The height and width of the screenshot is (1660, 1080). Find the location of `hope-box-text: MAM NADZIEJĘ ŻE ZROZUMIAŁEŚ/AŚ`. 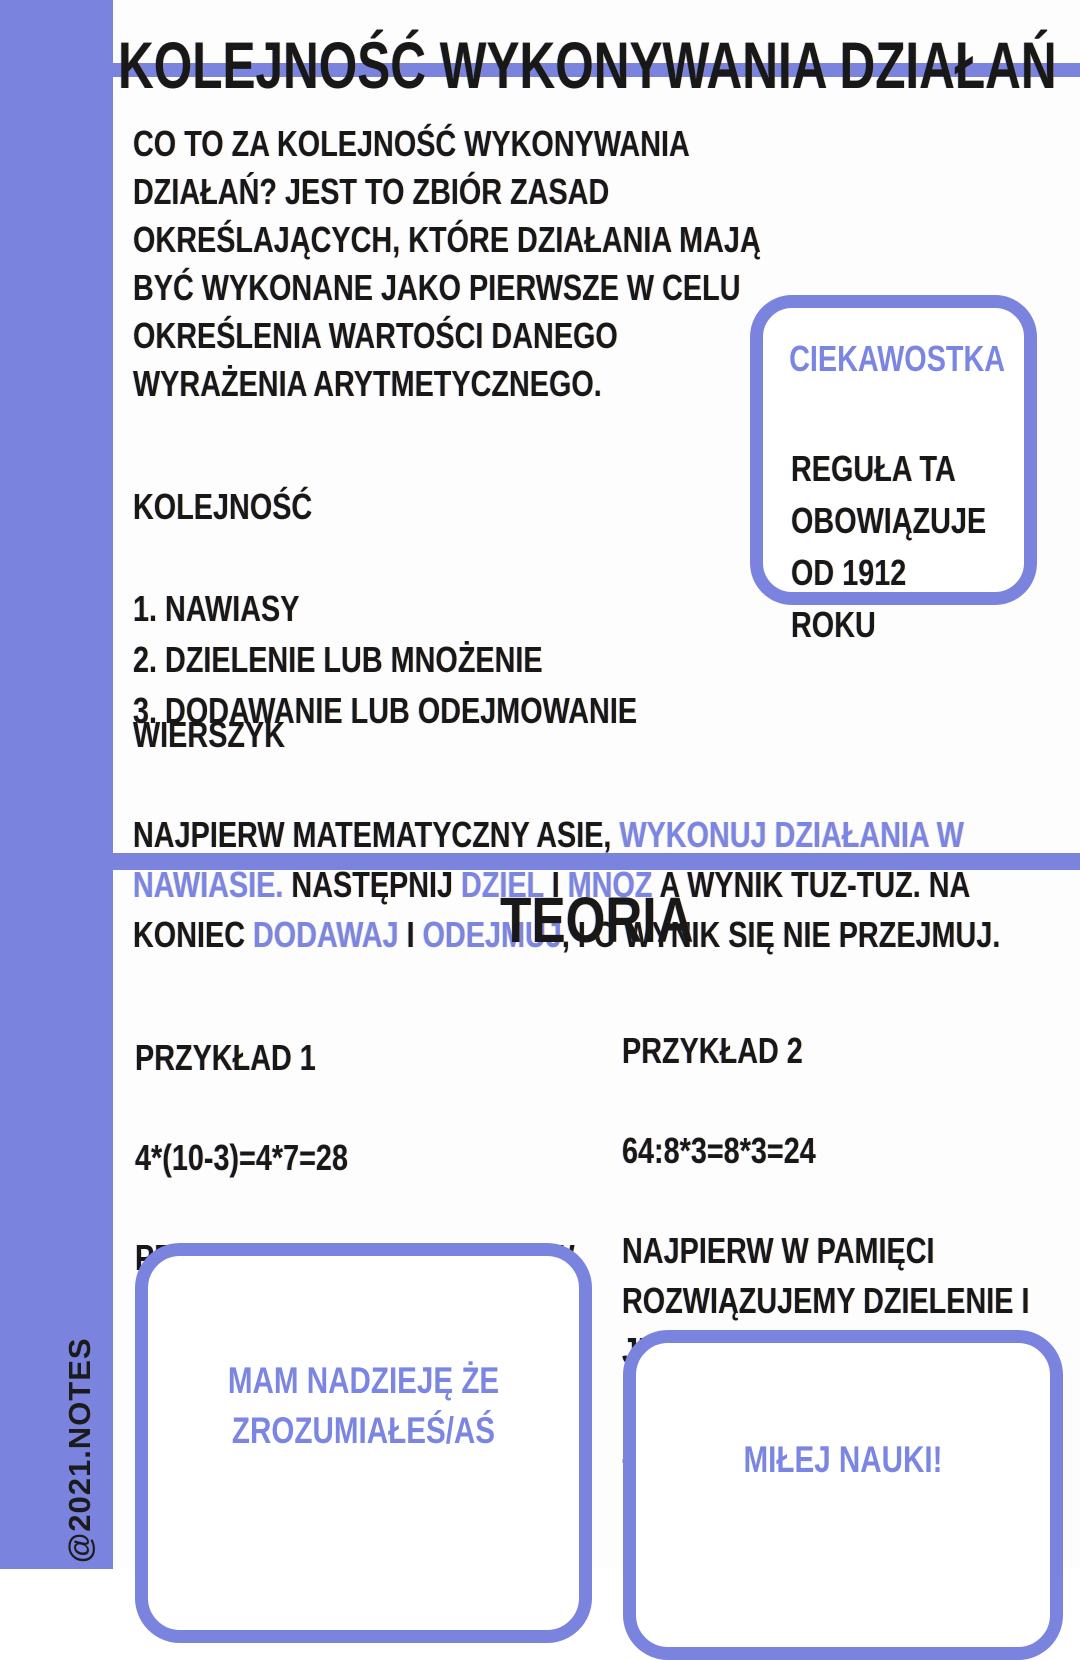

hope-box-text: MAM NADZIEJĘ ŻE ZROZUMIAŁEŚ/AŚ is located at coordinates (363, 1405).